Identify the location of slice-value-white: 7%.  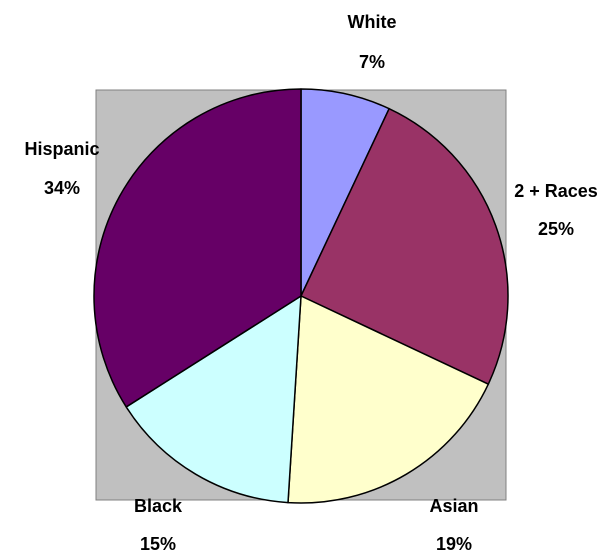
(372, 62).